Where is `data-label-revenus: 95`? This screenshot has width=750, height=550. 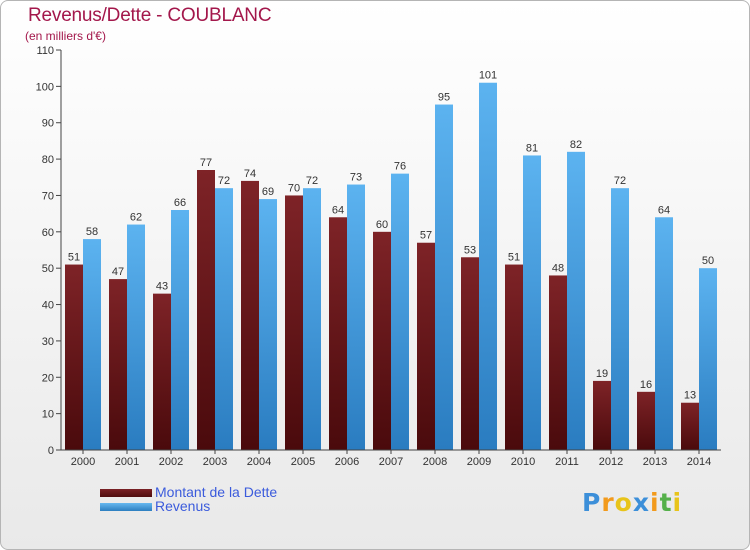
data-label-revenus: 95 is located at coordinates (444, 98).